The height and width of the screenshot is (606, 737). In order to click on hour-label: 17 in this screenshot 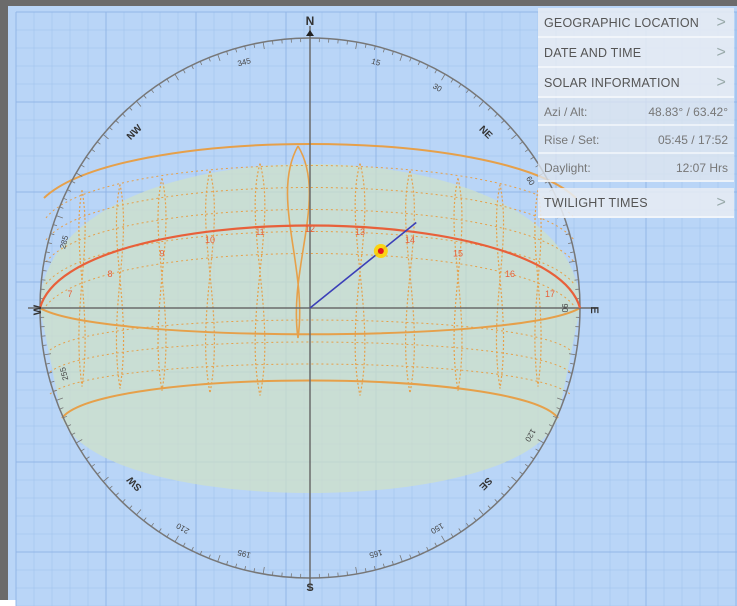, I will do `click(550, 294)`.